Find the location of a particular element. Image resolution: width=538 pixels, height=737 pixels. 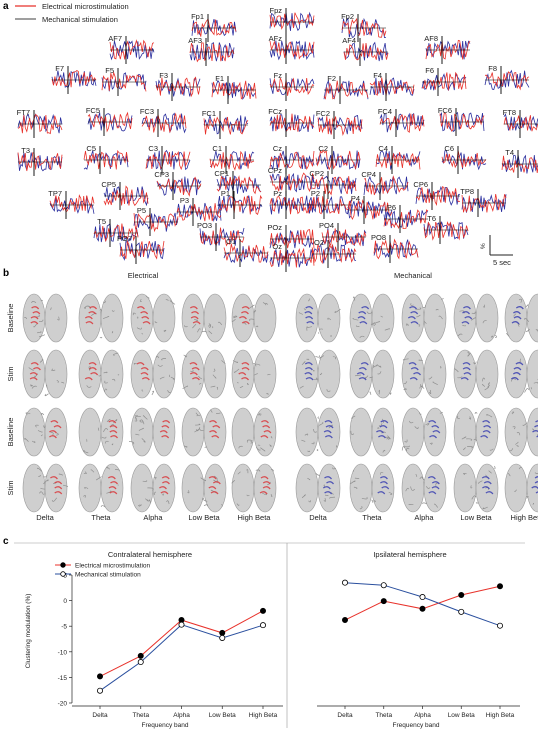

legend-label: Electrical microstimulation is located at coordinates (113, 565).